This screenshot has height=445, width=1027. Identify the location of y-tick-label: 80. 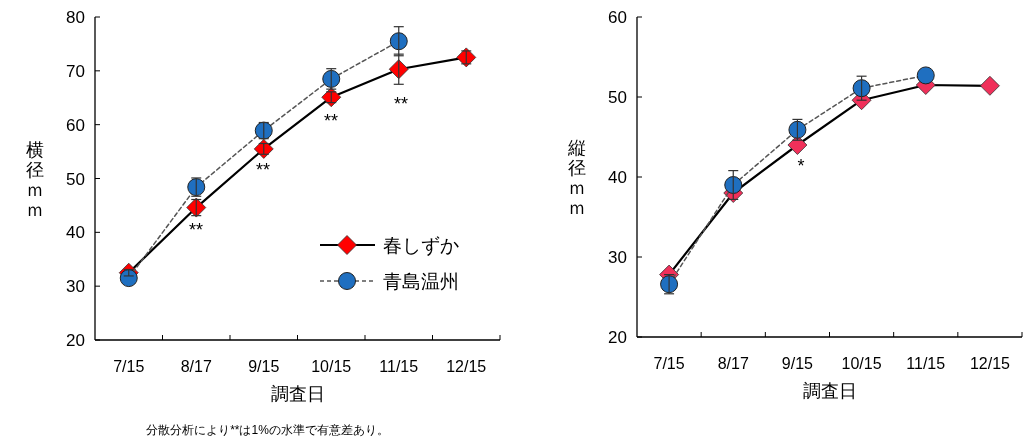
(75, 17).